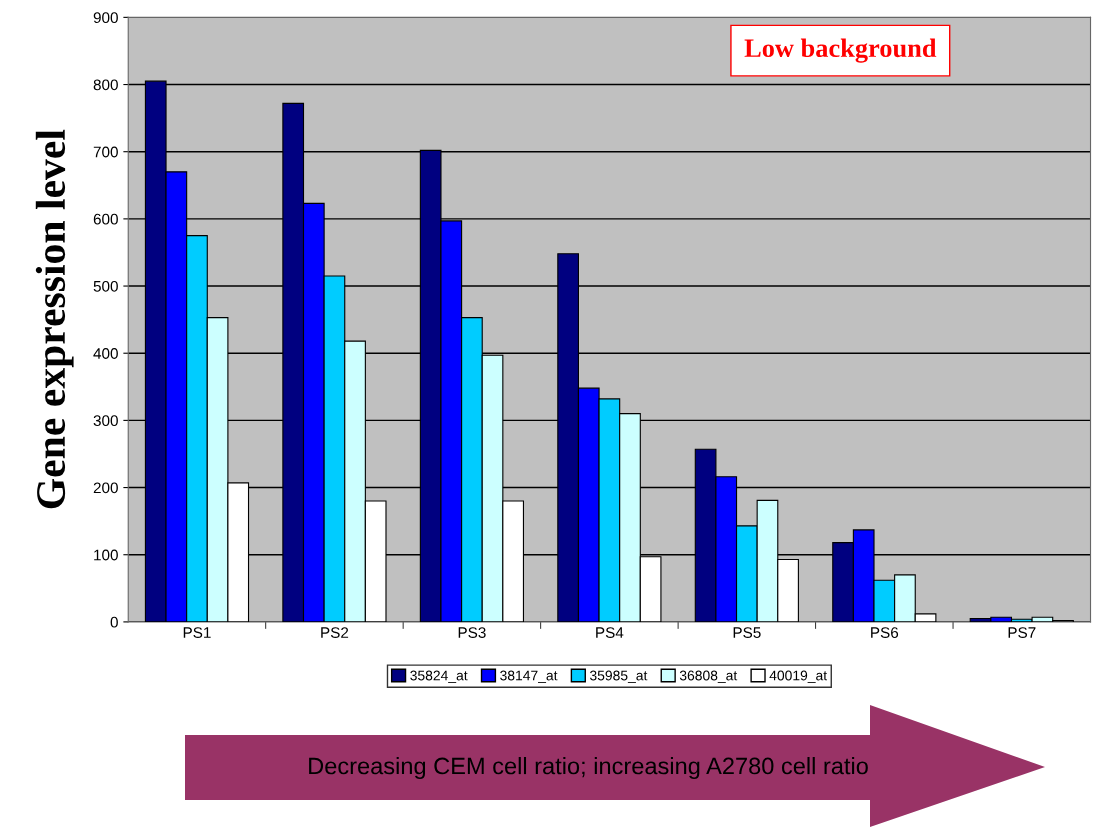  I want to click on y-tick-label: 300, so click(105, 421).